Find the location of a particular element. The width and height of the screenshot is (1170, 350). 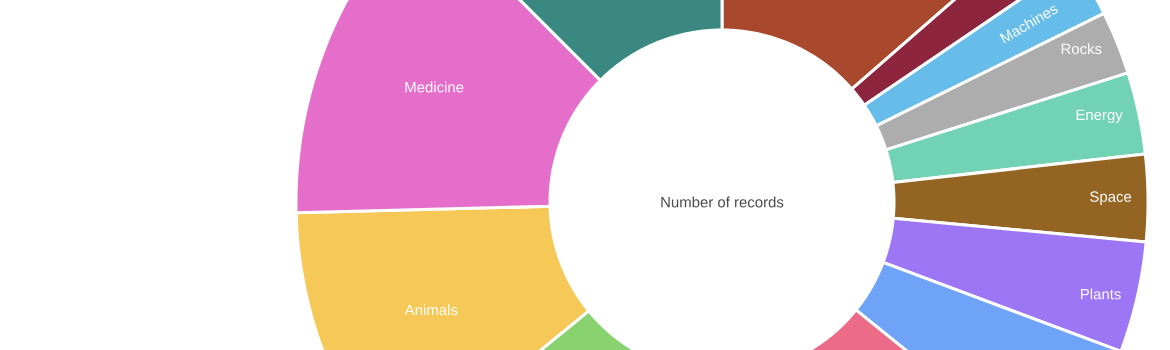

slice-label: Animals is located at coordinates (431, 310).